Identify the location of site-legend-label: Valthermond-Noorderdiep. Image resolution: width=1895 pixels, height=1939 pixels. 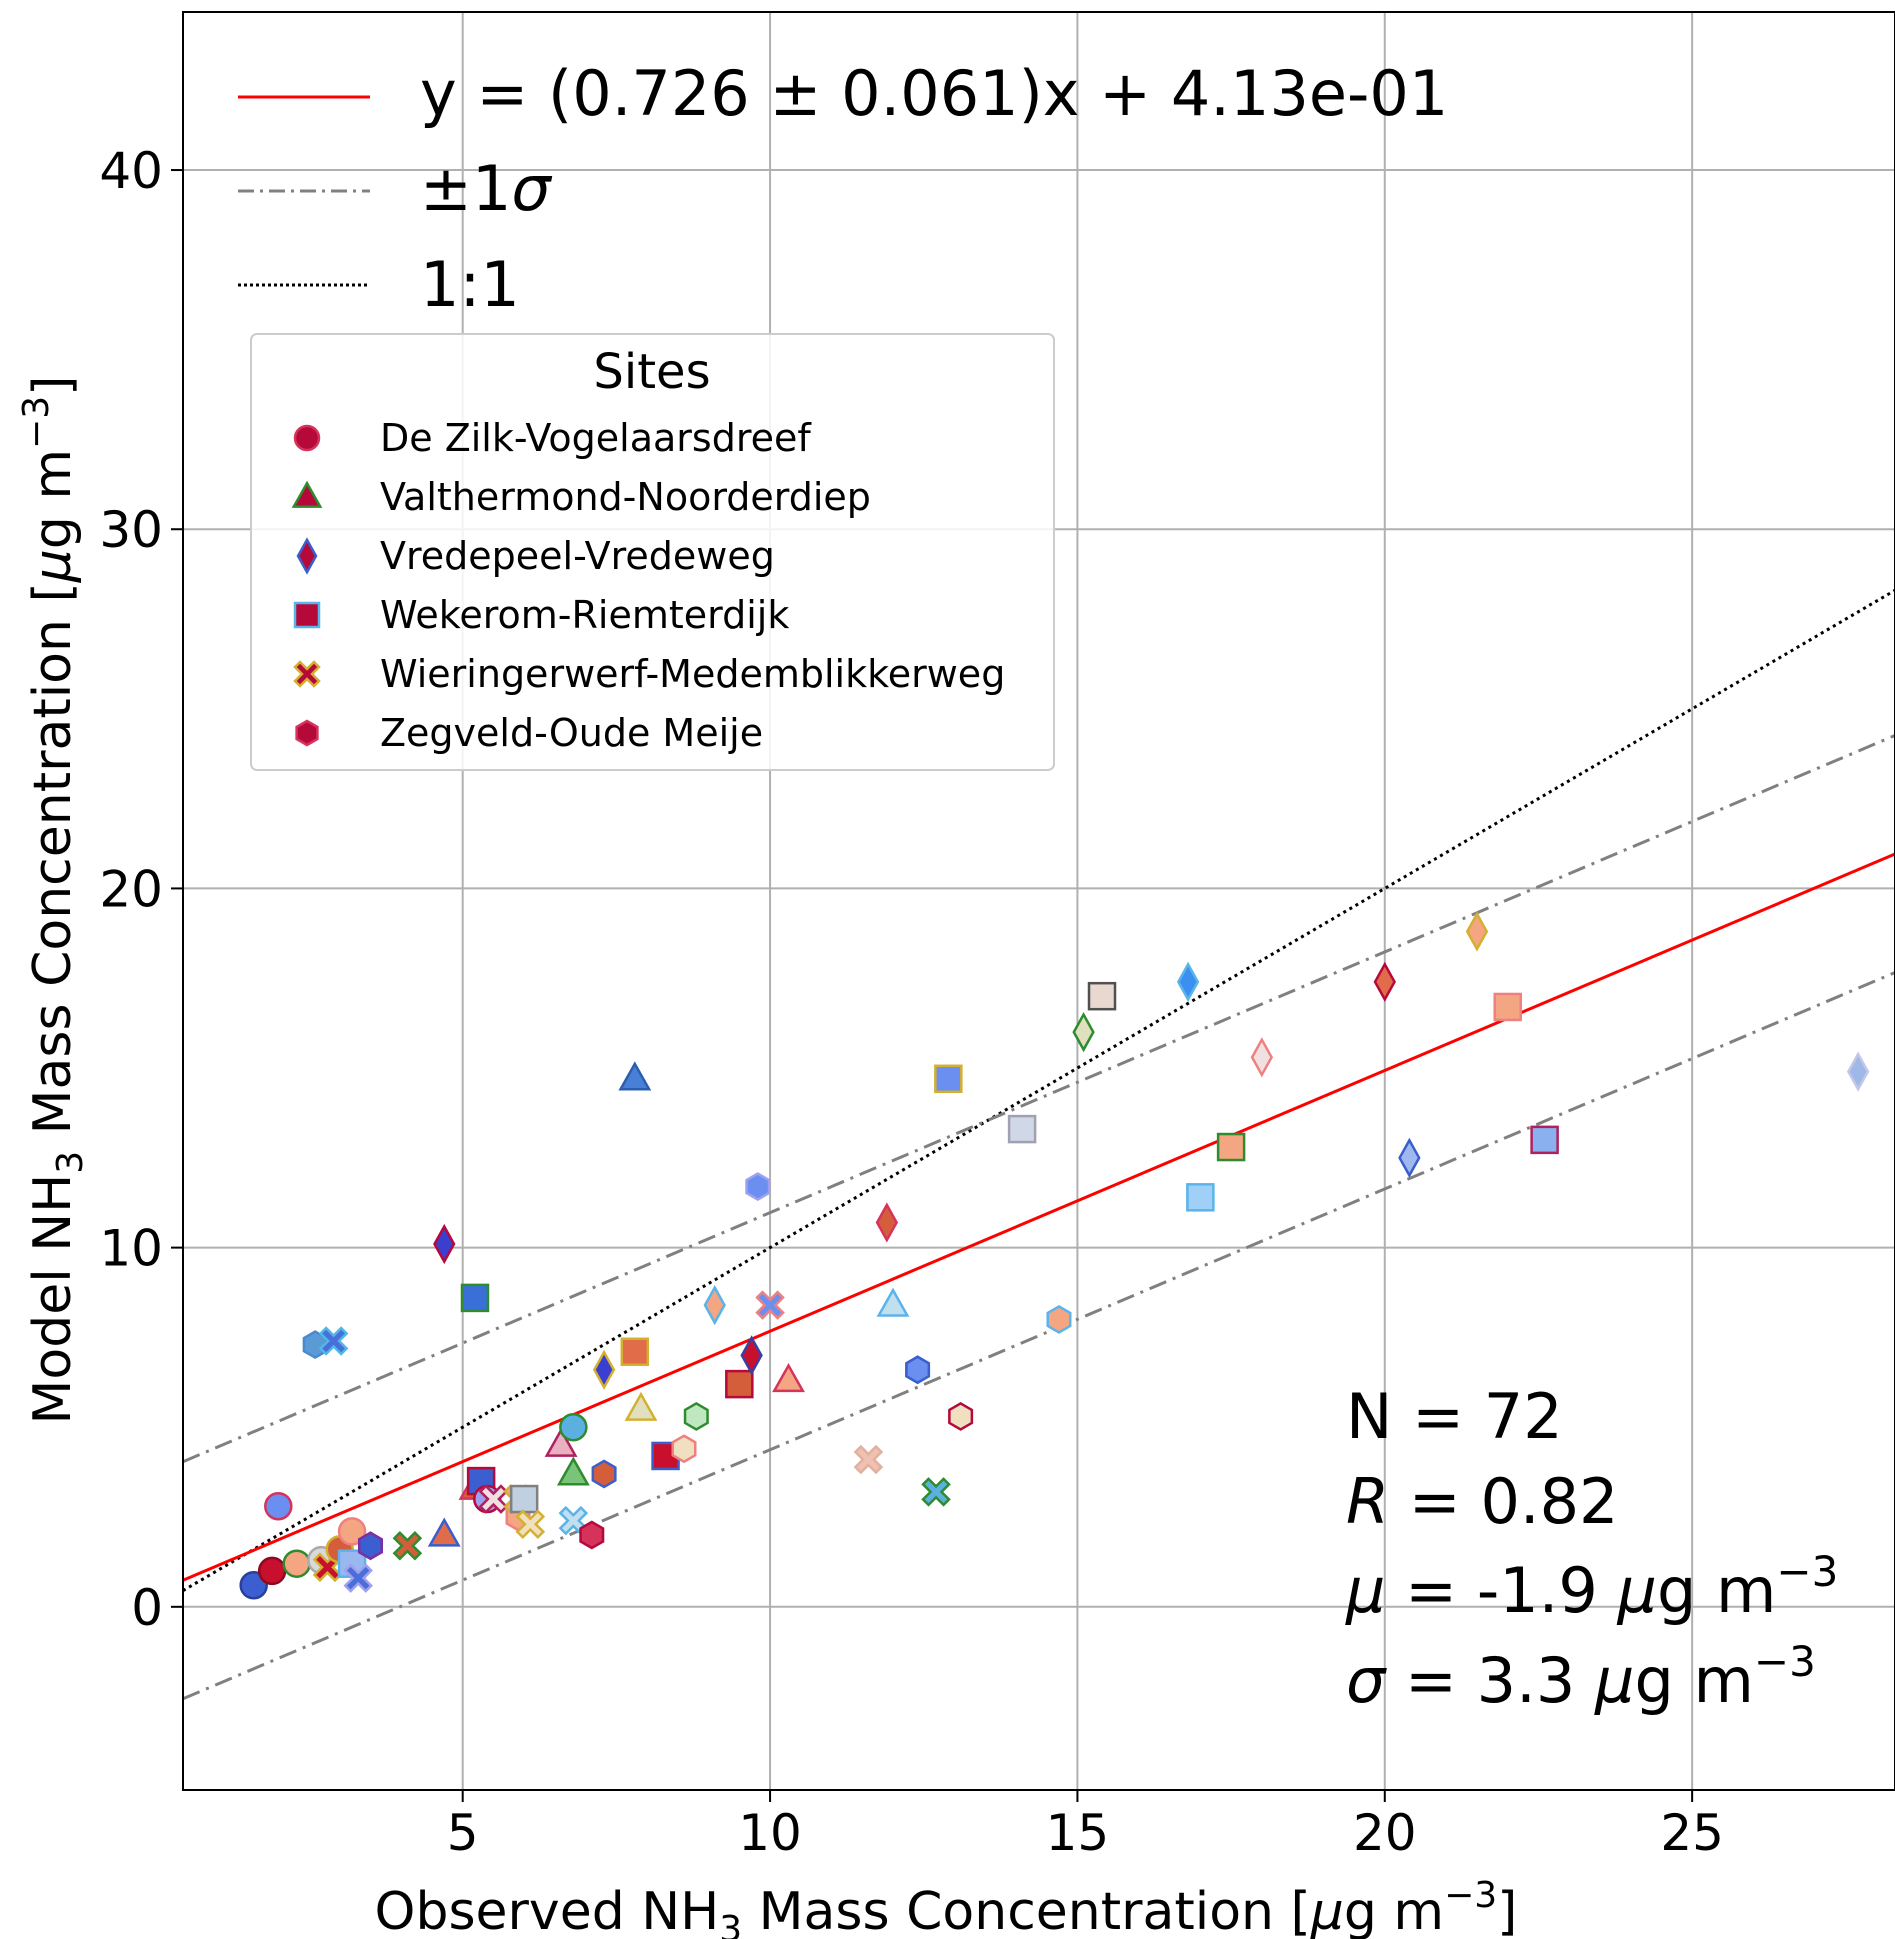
(625, 497).